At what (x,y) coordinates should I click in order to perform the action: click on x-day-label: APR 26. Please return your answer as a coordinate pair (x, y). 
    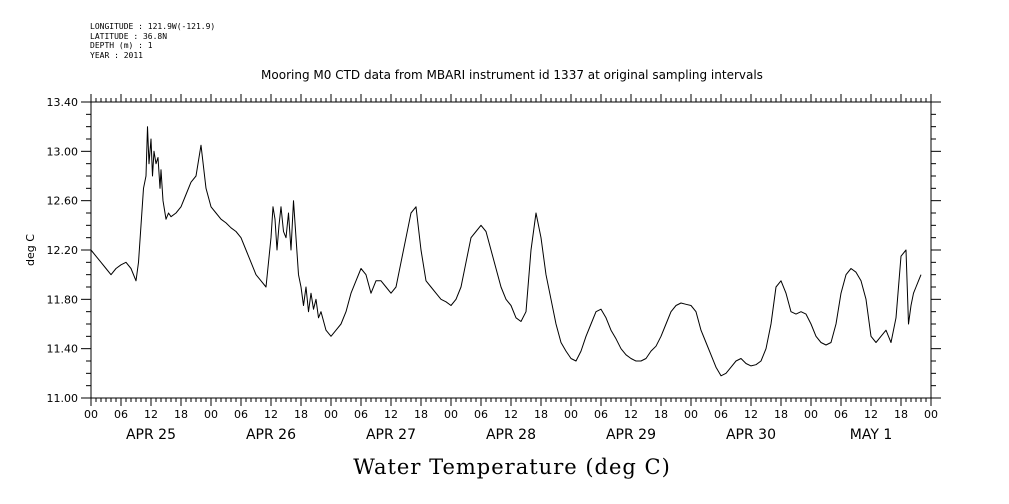
    Looking at the image, I should click on (271, 435).